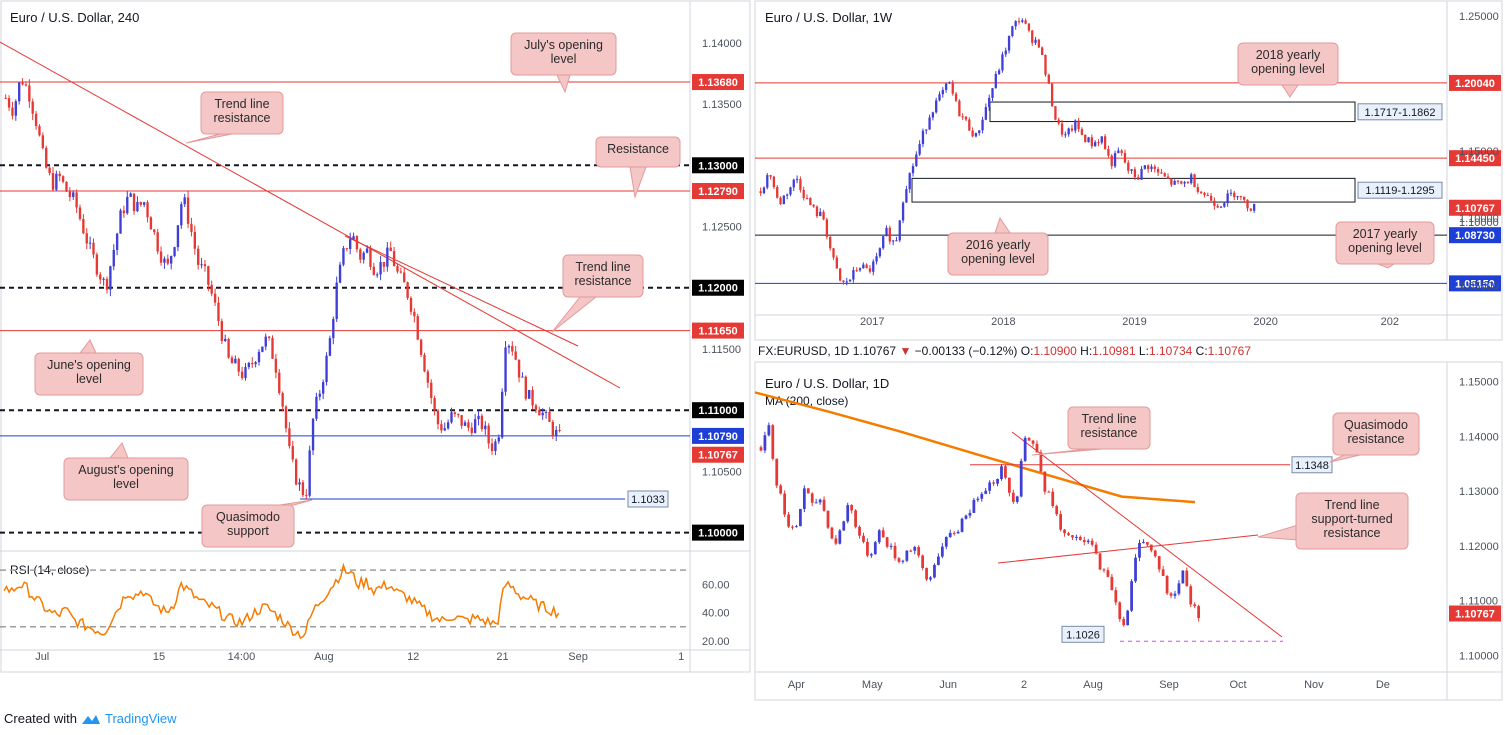 This screenshot has height=735, width=1505. I want to click on h4-callout-june-box, so click(89, 374).